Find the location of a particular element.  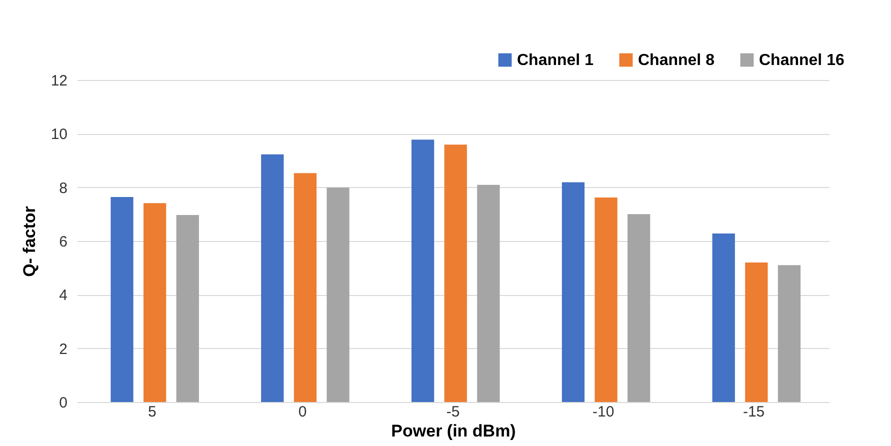

legend-label: Channel 1 is located at coordinates (555, 60).